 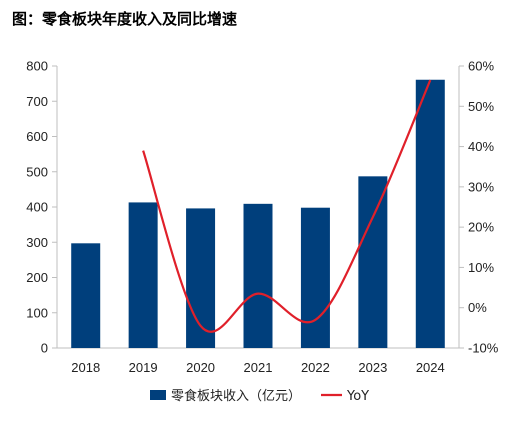 What do you see at coordinates (37, 242) in the screenshot?
I see `left-tick-label: 300` at bounding box center [37, 242].